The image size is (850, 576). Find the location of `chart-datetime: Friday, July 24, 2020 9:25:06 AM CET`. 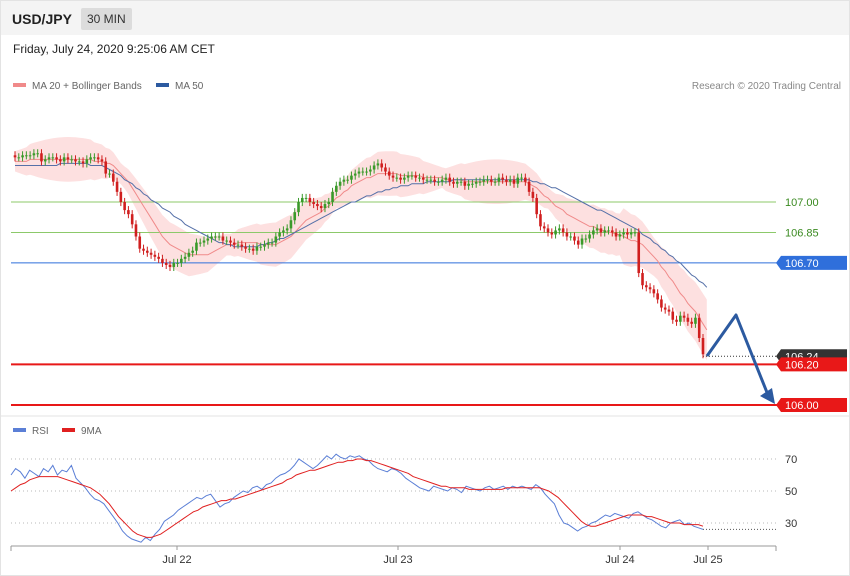

chart-datetime: Friday, July 24, 2020 9:25:06 AM CET is located at coordinates (114, 49).